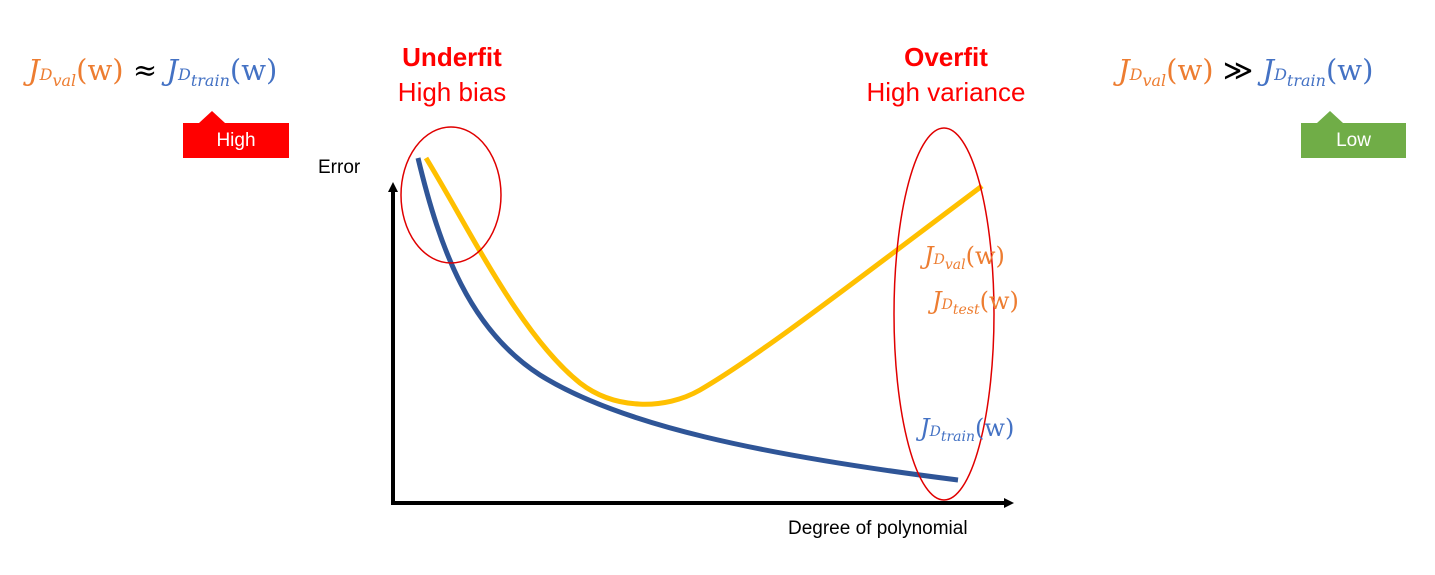  What do you see at coordinates (452, 92) in the screenshot?
I see `underfit-subtitle: High bias` at bounding box center [452, 92].